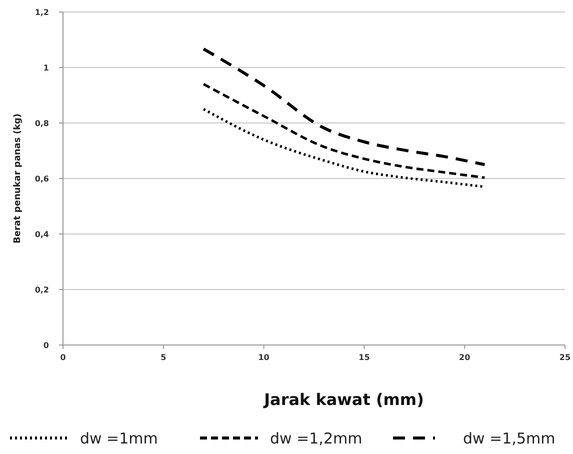  What do you see at coordinates (565, 357) in the screenshot?
I see `x-tick-label: 25` at bounding box center [565, 357].